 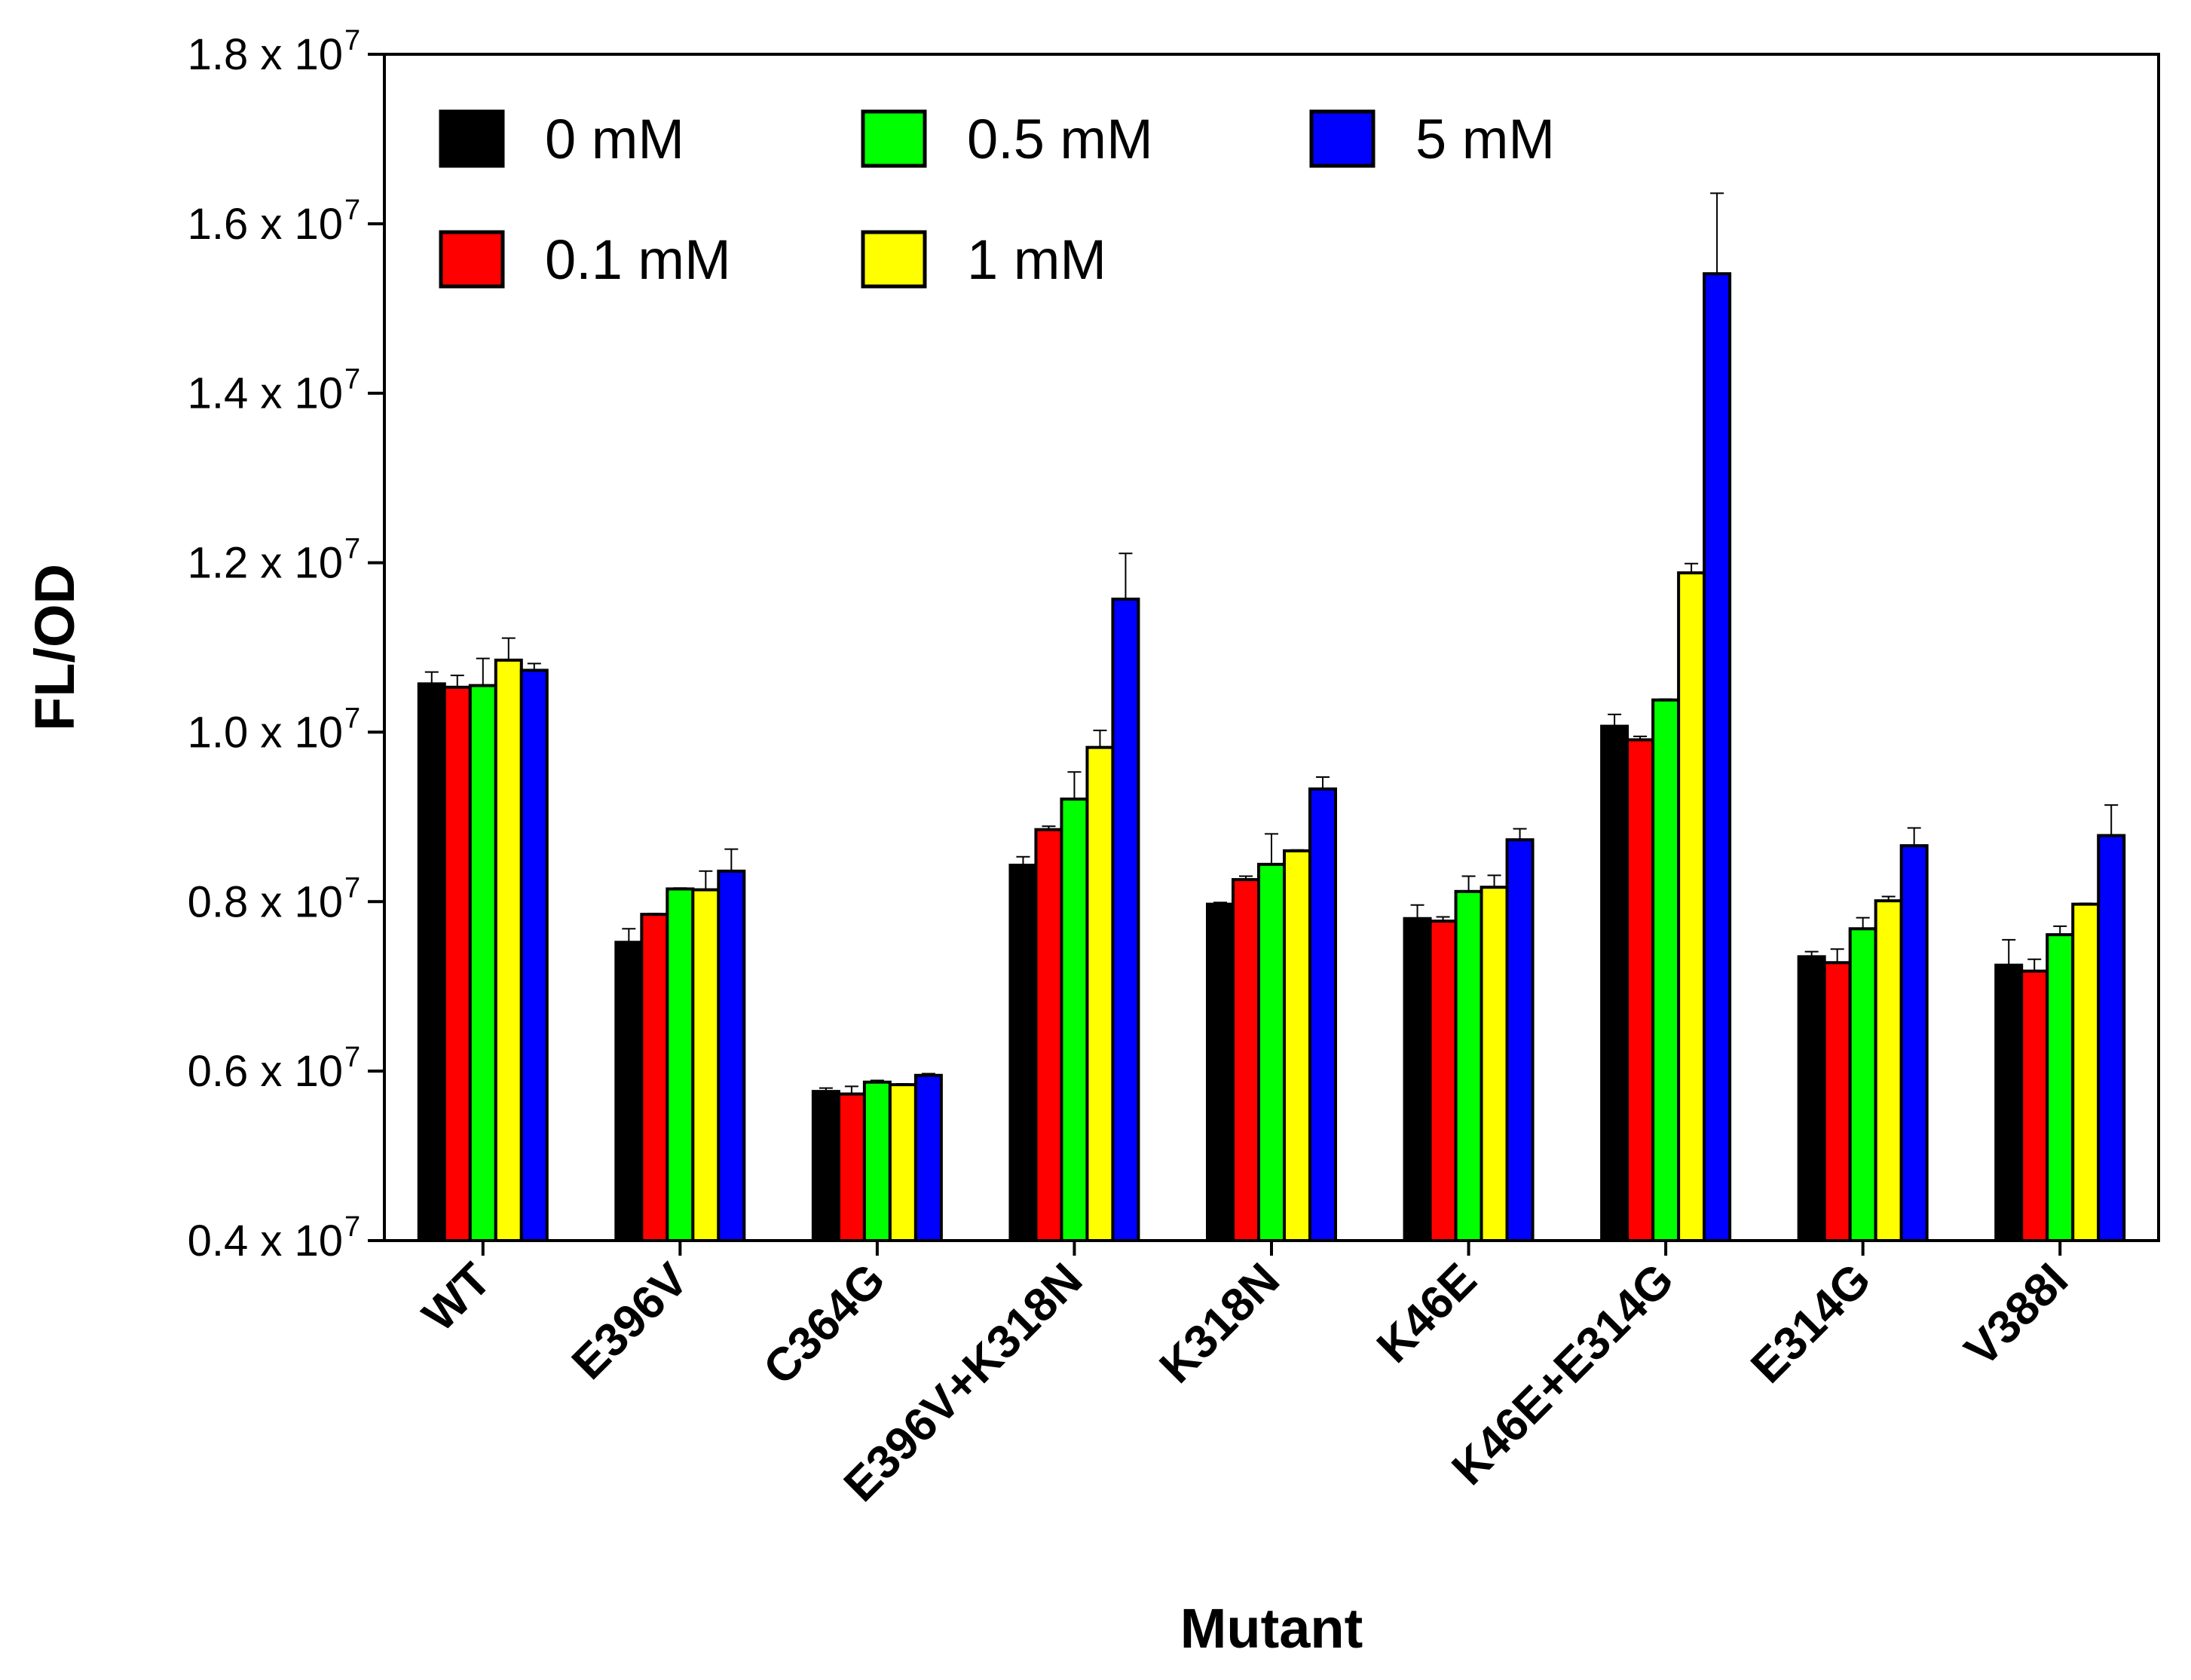 I want to click on bar-K46E+E314G-0.1mM, so click(x=1641, y=990).